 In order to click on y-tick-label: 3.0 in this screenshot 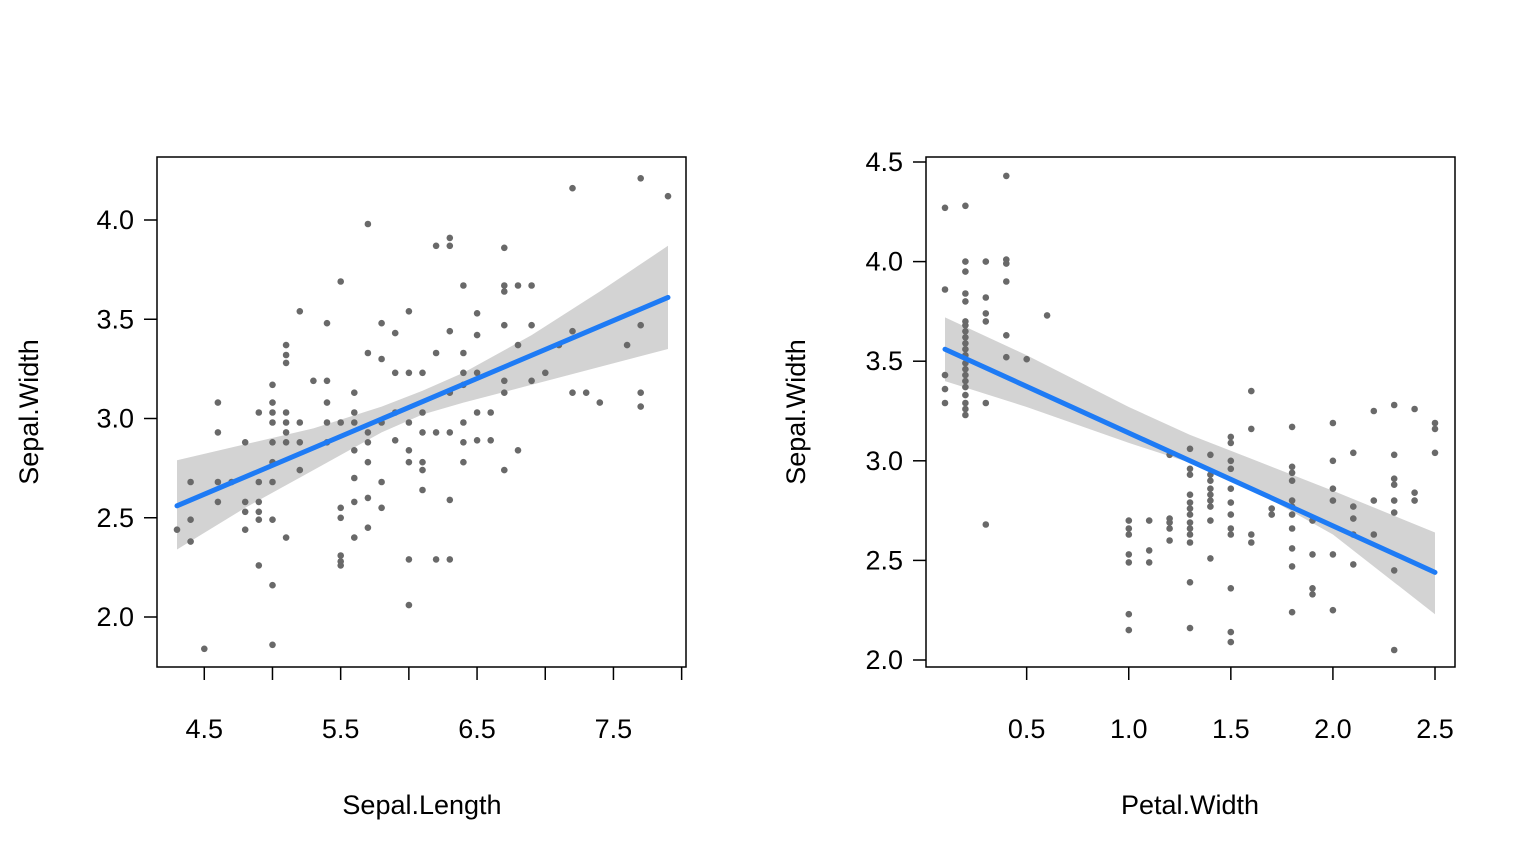, I will do `click(884, 461)`.